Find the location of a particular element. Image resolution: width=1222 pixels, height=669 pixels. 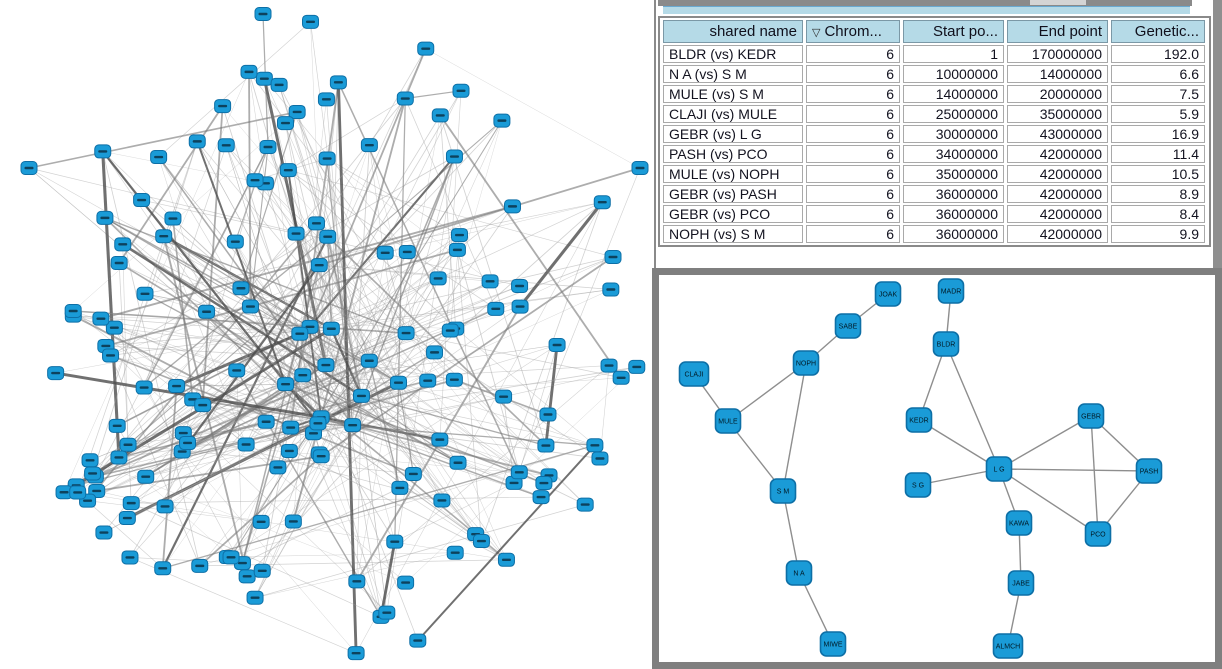

table-cell: 1 is located at coordinates (953, 54).